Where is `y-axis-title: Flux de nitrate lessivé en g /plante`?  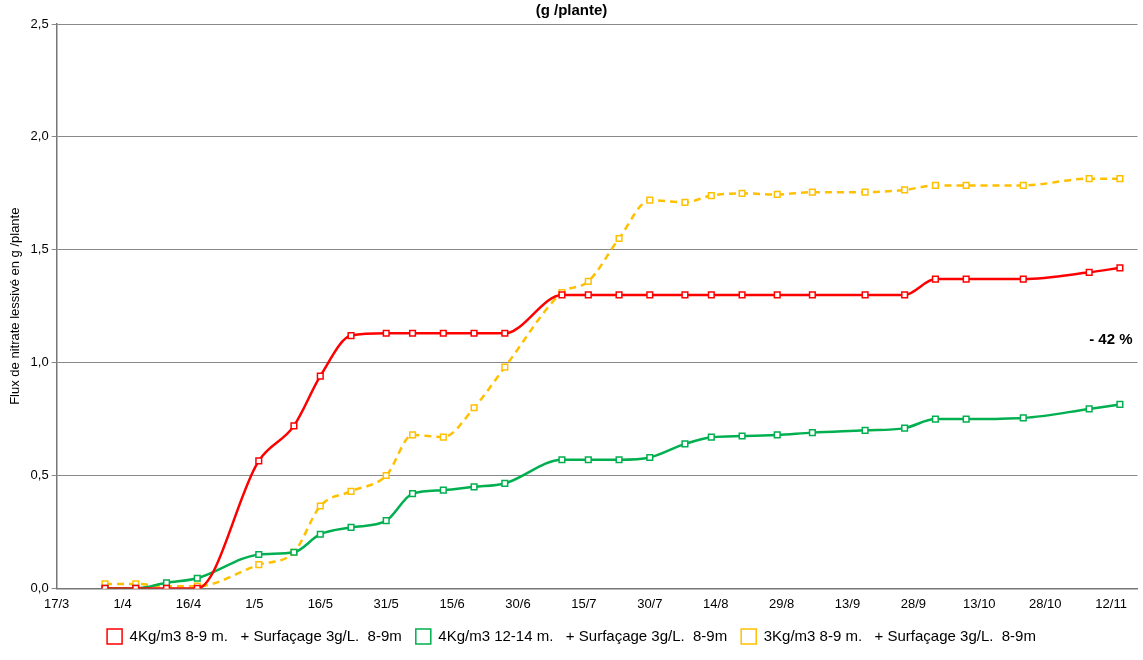 y-axis-title: Flux de nitrate lessivé en g /plante is located at coordinates (15, 306).